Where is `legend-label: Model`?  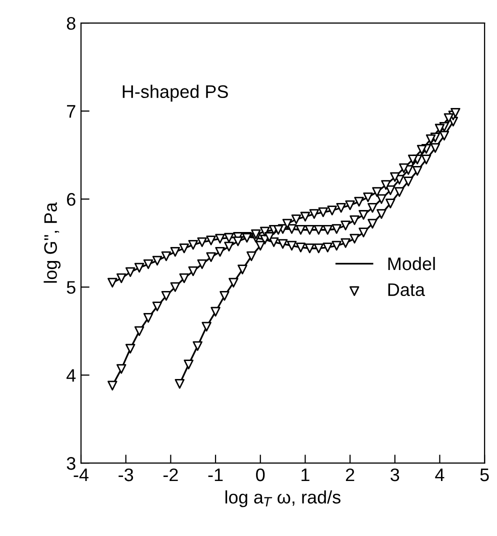
legend-label: Model is located at coordinates (411, 263).